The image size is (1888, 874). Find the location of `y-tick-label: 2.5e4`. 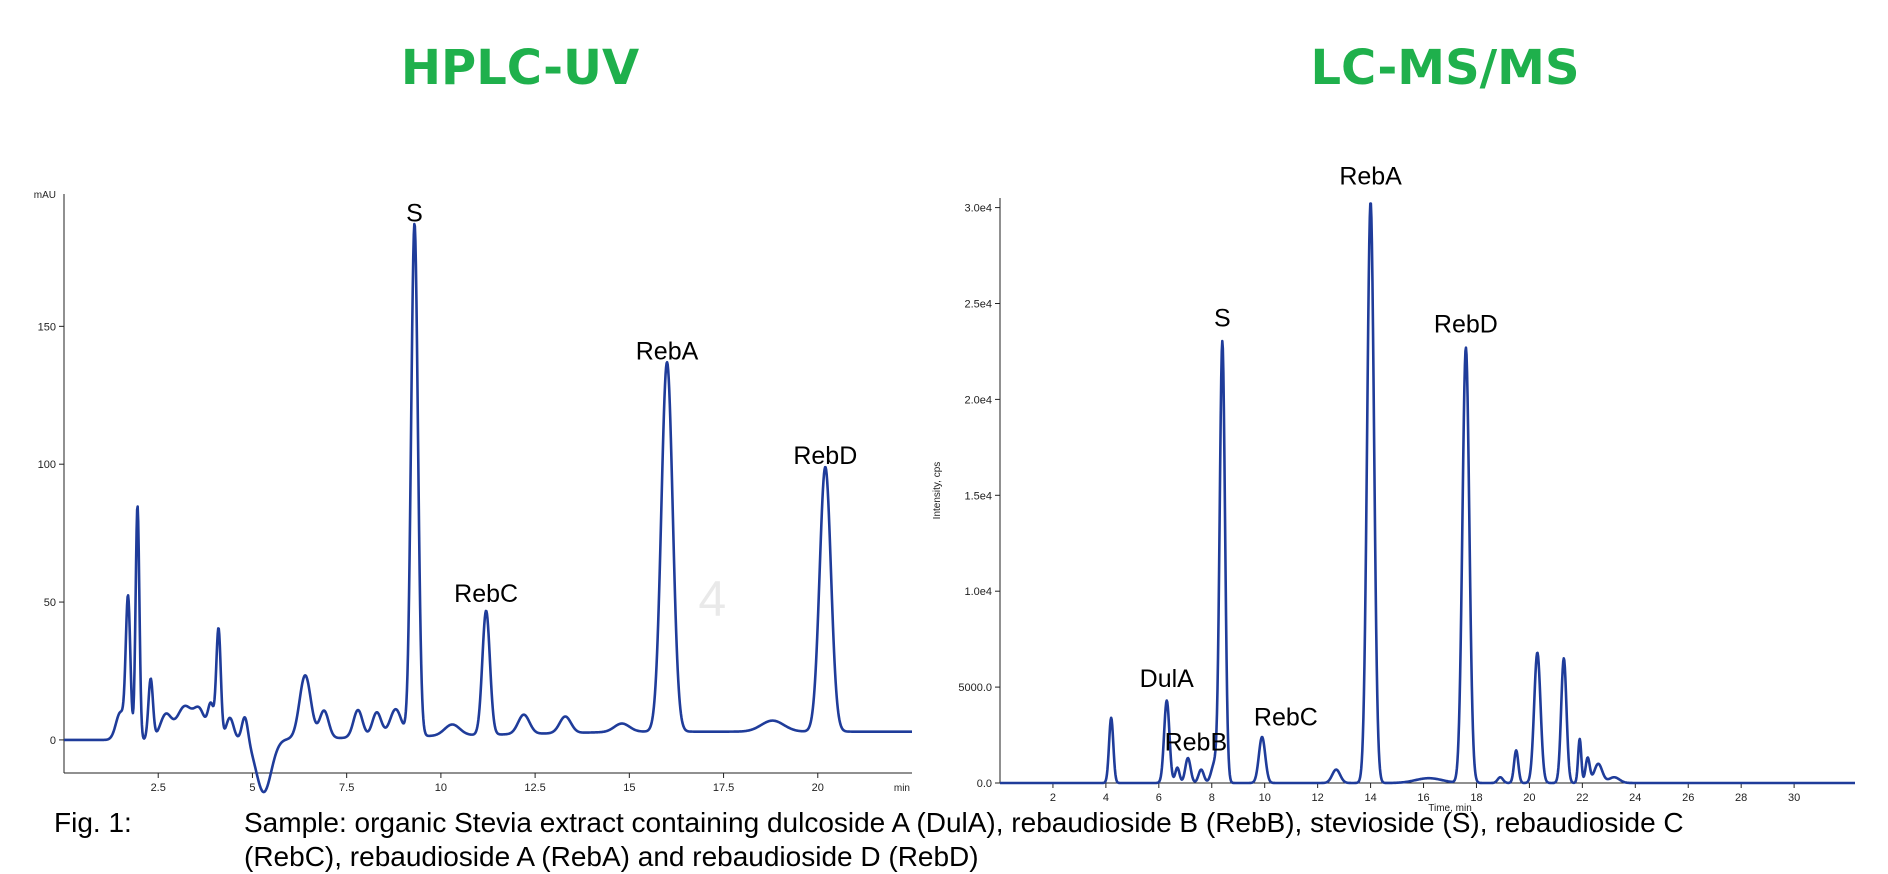

y-tick-label: 2.5e4 is located at coordinates (978, 304).